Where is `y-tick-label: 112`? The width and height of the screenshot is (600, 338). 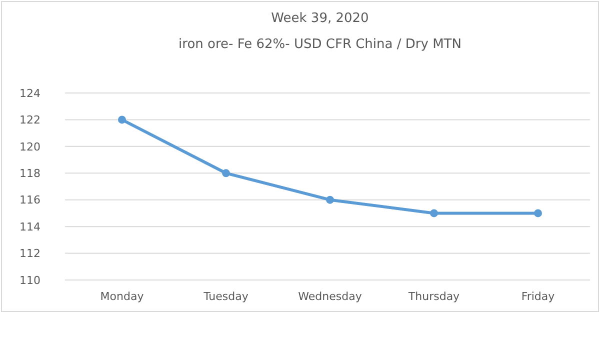
y-tick-label: 112 is located at coordinates (30, 253).